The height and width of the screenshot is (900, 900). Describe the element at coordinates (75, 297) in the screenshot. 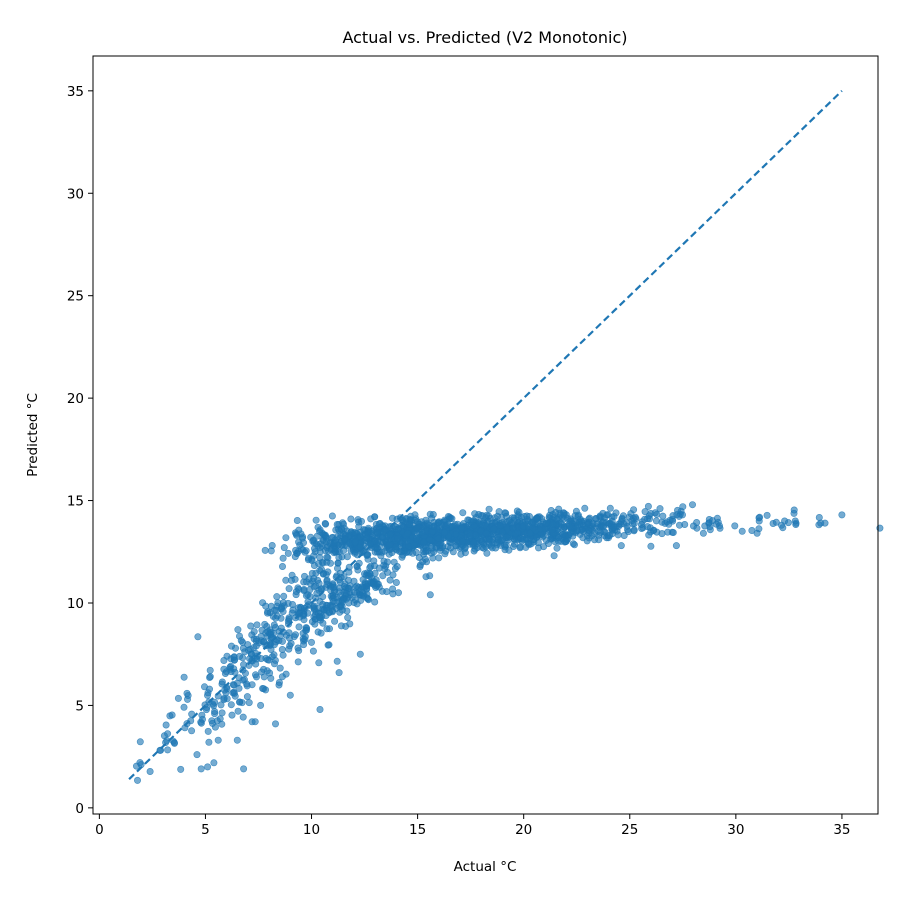

I see `y-tick-label: 25` at that location.